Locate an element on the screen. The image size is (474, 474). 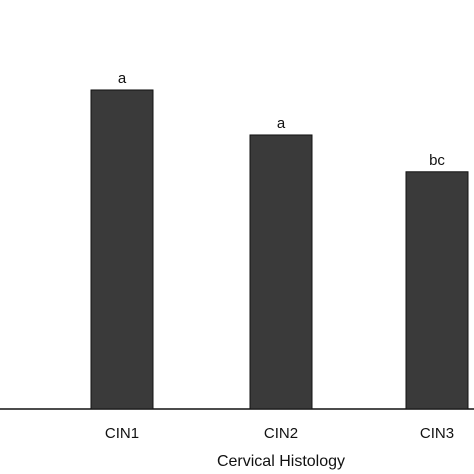
x-tick-label-cin2: CIN2 is located at coordinates (281, 433).